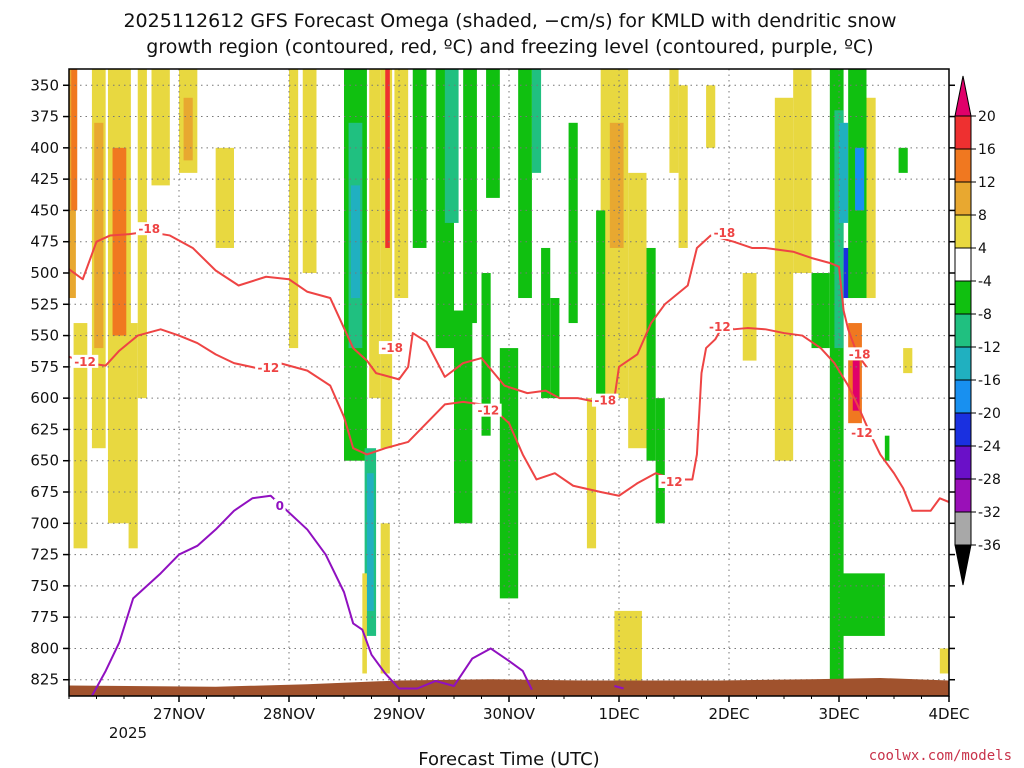 The image size is (1024, 768). Describe the element at coordinates (985, 315) in the screenshot. I see `colorbar-label-6: -8` at that location.